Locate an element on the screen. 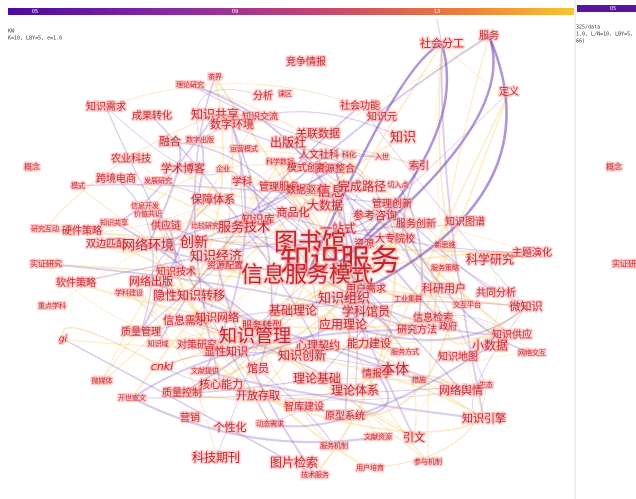 This screenshot has width=636, height=499. node-label: 知识网络 is located at coordinates (217, 317).